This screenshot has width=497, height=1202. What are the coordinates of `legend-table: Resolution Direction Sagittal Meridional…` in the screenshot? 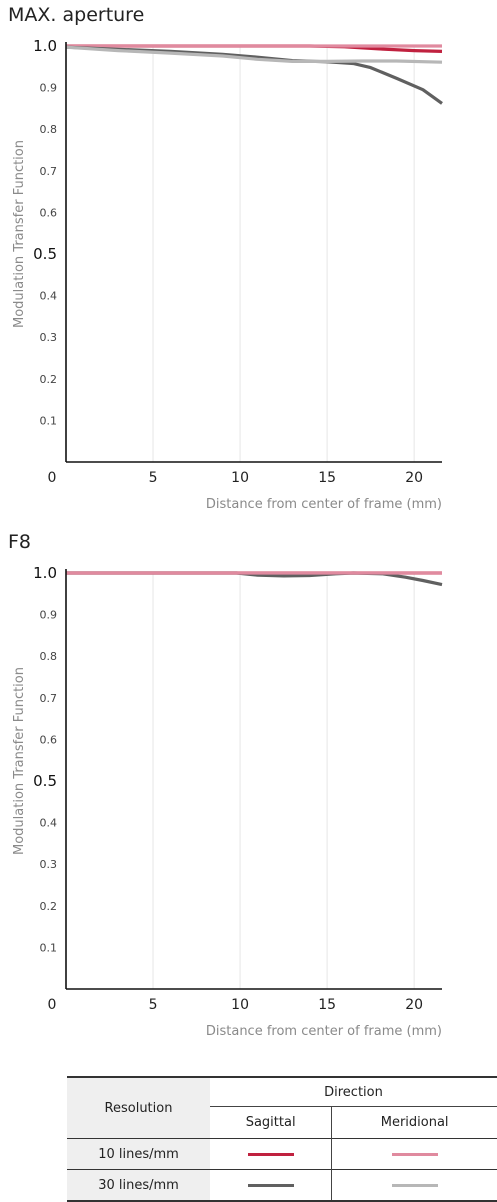 It's located at (282, 1139).